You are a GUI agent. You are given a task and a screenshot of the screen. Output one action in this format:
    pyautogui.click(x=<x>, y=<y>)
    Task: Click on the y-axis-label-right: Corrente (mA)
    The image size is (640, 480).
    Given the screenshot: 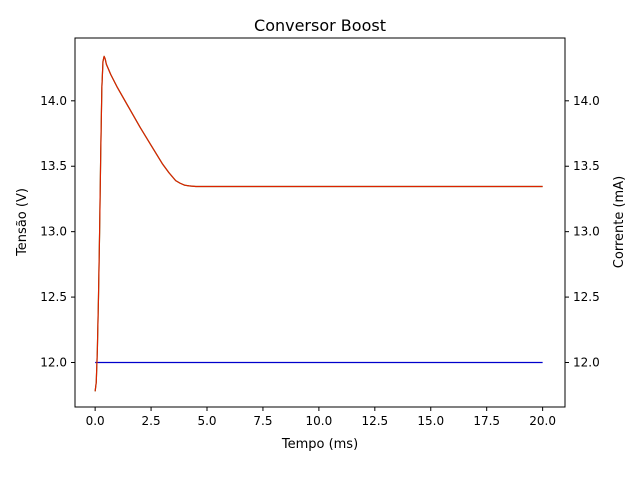 What is the action you would take?
    pyautogui.click(x=619, y=222)
    